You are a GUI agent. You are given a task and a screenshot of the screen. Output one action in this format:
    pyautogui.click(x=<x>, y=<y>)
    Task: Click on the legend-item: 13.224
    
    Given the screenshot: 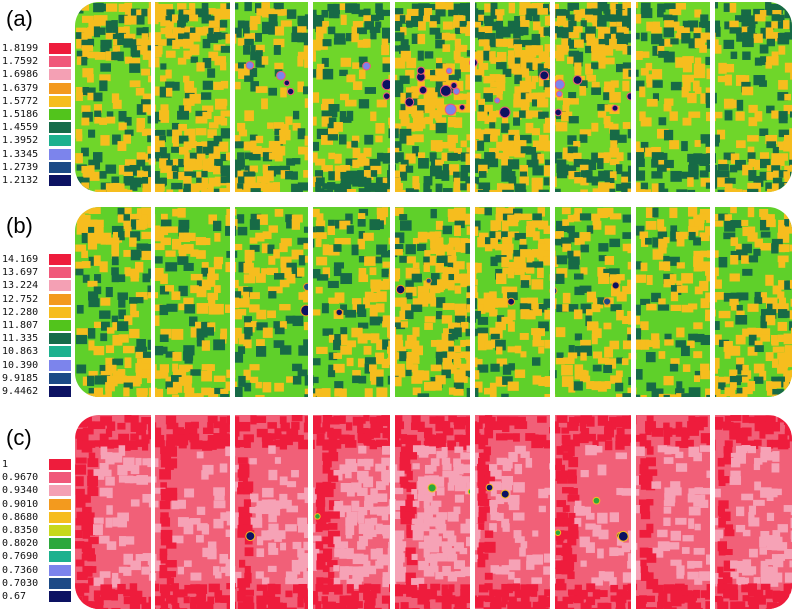 What is the action you would take?
    pyautogui.click(x=37, y=285)
    